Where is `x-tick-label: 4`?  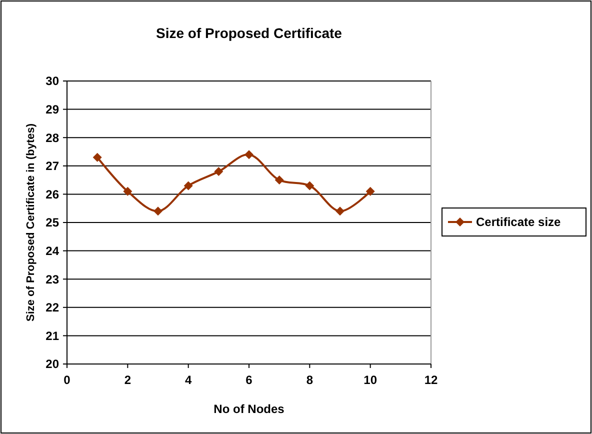
x-tick-label: 4 is located at coordinates (188, 380).